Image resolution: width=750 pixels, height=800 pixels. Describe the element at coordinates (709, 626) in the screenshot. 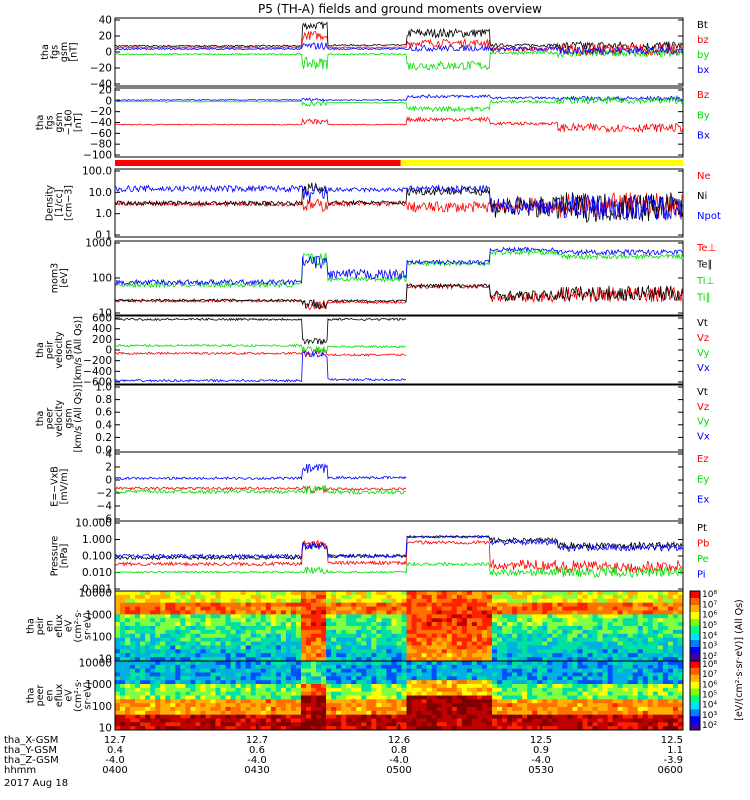

I see `colorbar-tick: 10⁵` at that location.